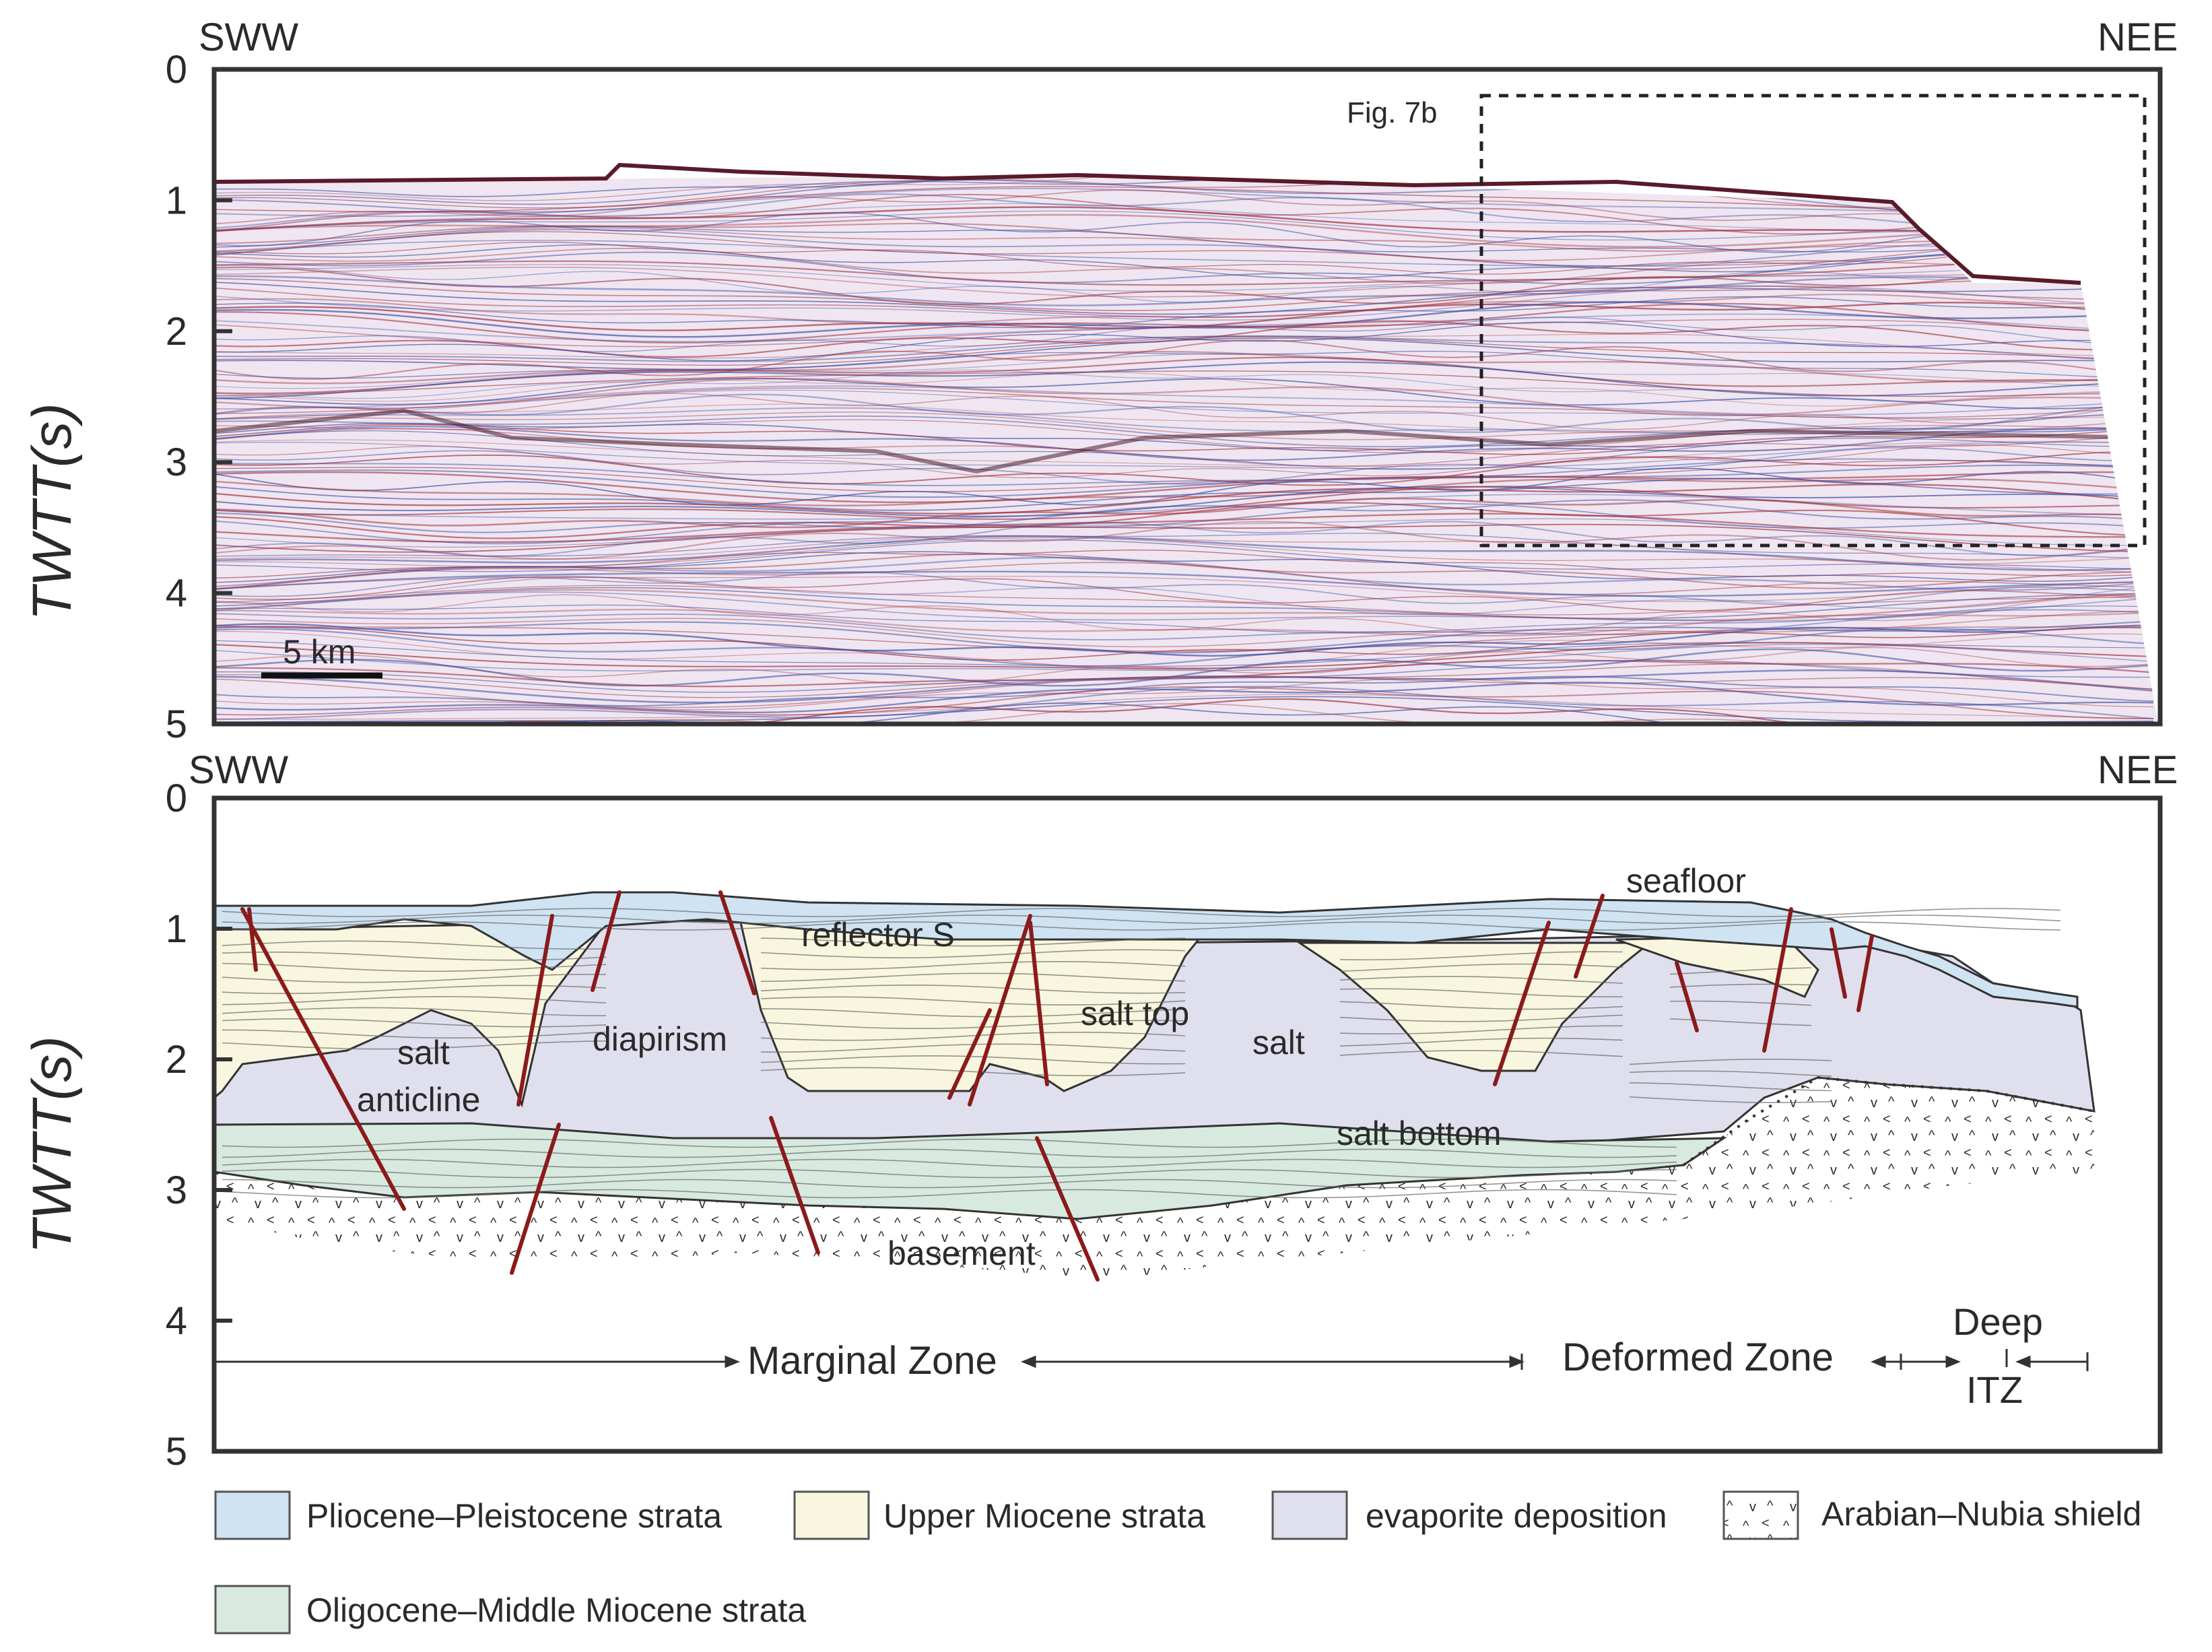 This screenshot has width=2212, height=1652. What do you see at coordinates (1141, 1053) in the screenshot?
I see `stratal-lines` at bounding box center [1141, 1053].